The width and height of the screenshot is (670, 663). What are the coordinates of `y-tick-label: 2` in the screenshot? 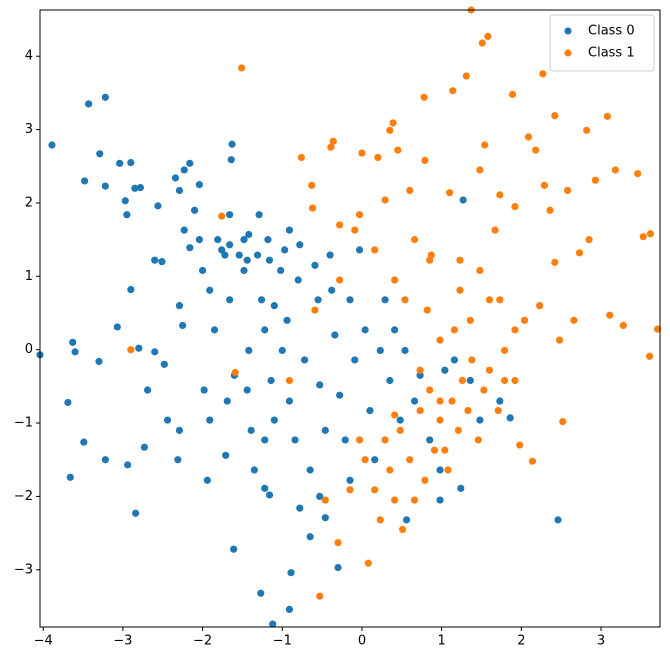 It's located at (29, 202).